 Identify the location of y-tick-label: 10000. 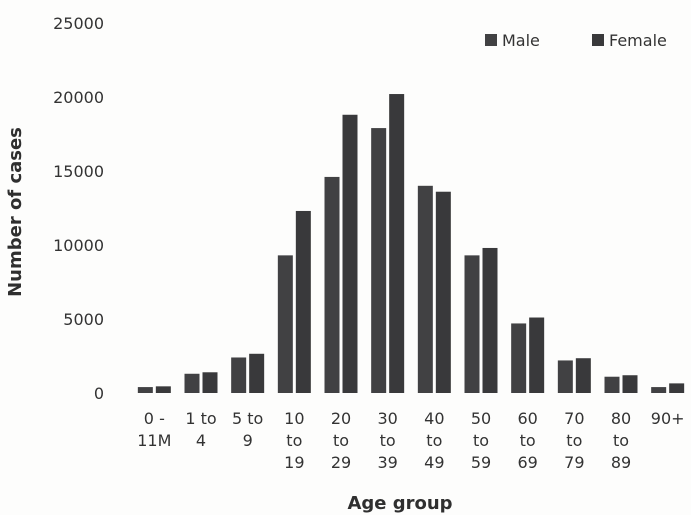
(78, 245).